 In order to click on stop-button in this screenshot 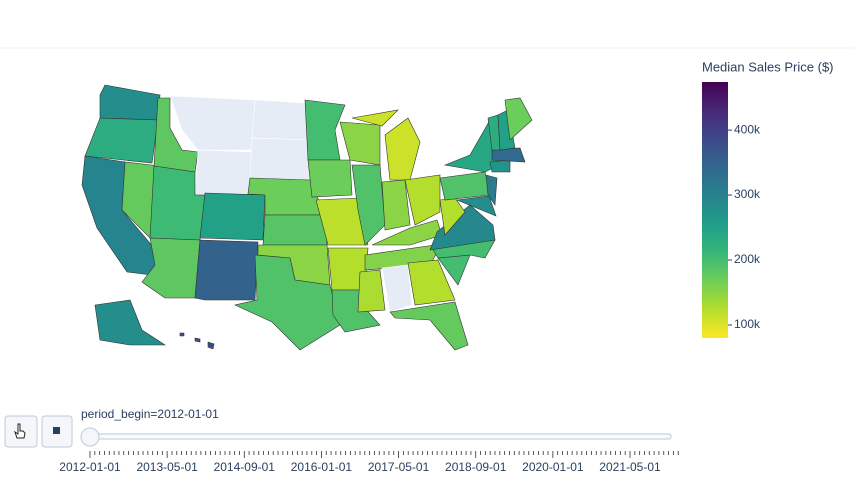, I will do `click(57, 431)`.